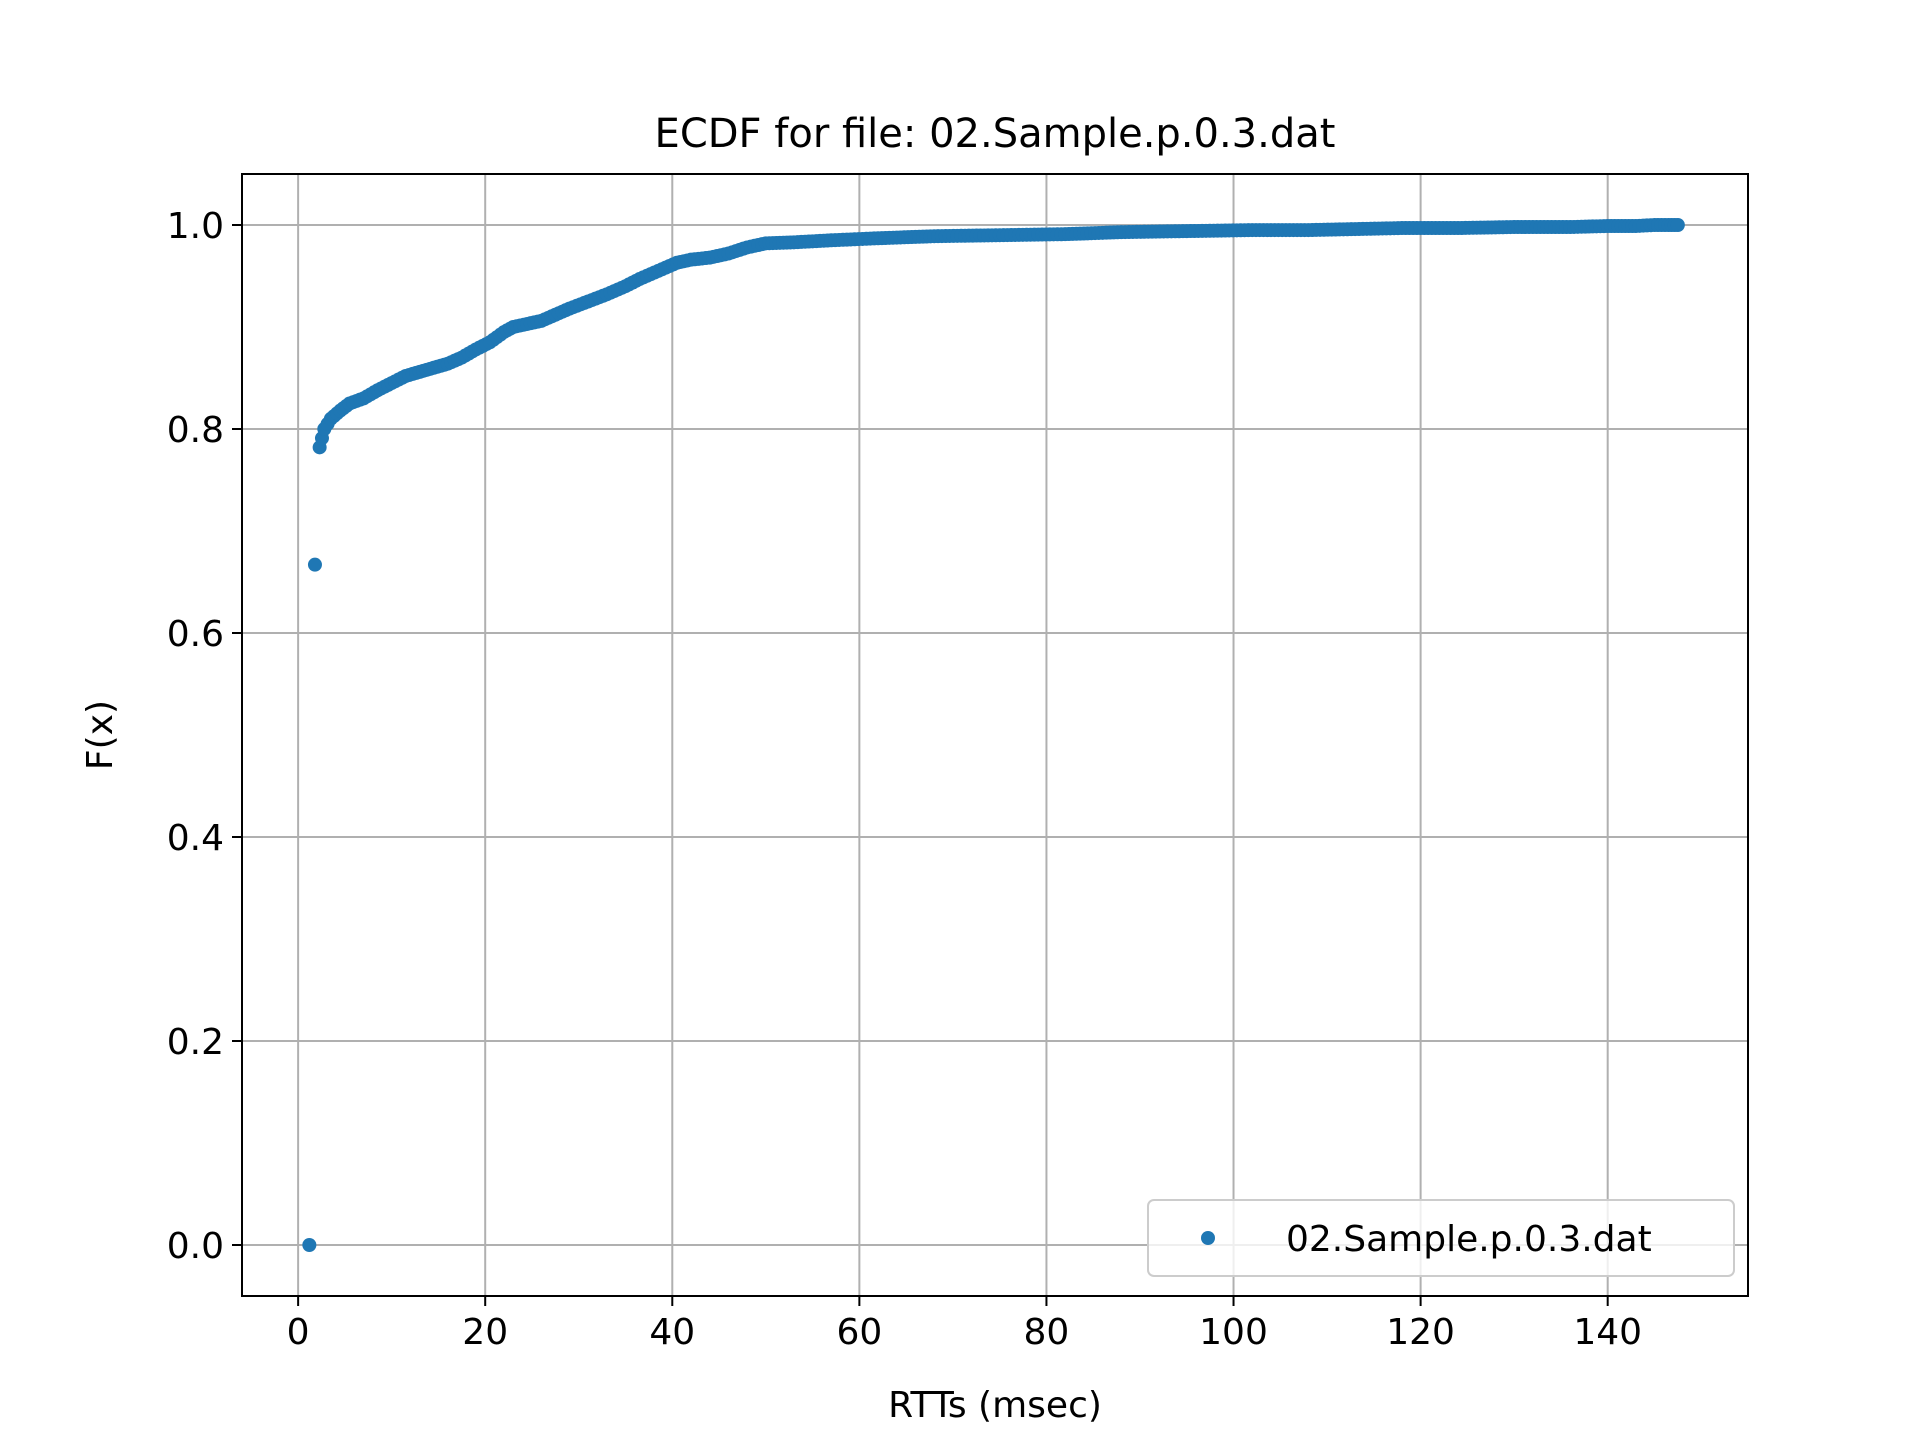 The image size is (1920, 1444). I want to click on legend: 02.Sample.p.0.3.dat, so click(1441, 1238).